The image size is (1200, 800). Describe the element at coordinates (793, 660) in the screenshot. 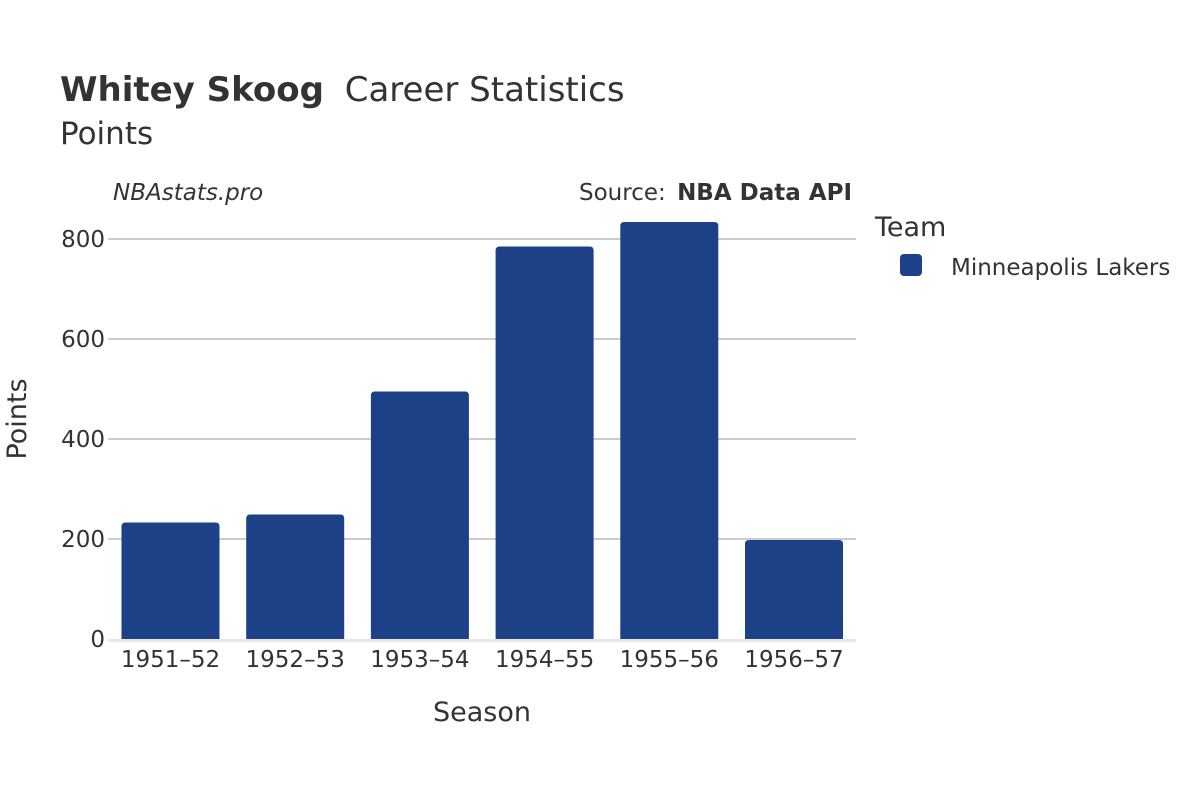

I see `x-tick-label-1956–57: 1956–57` at that location.